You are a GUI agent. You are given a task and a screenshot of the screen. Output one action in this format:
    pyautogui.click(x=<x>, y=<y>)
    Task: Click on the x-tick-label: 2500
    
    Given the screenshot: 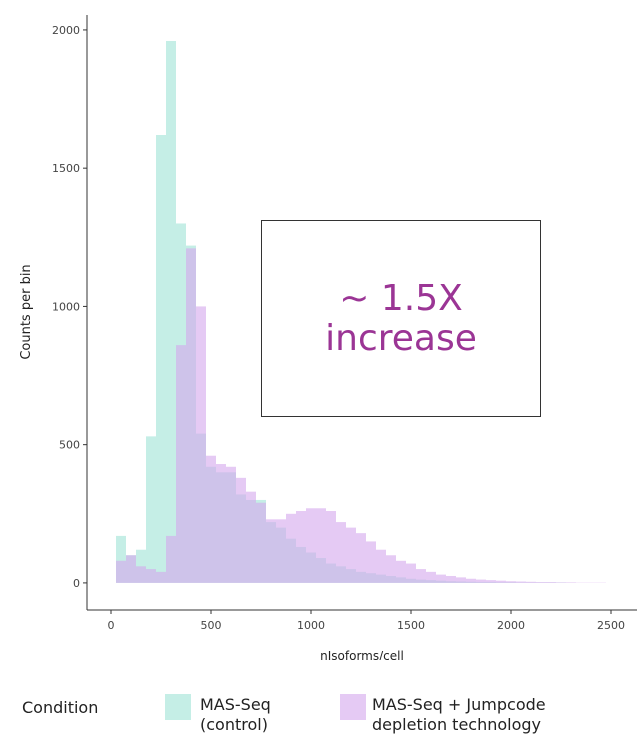 What is the action you would take?
    pyautogui.click(x=611, y=625)
    